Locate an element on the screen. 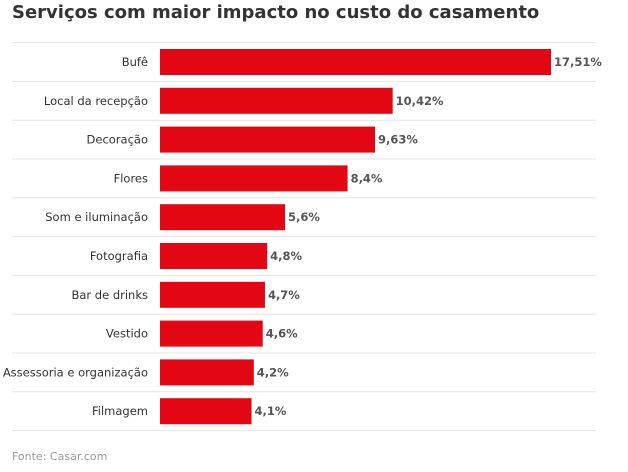  value-label: 10,42% is located at coordinates (420, 101).